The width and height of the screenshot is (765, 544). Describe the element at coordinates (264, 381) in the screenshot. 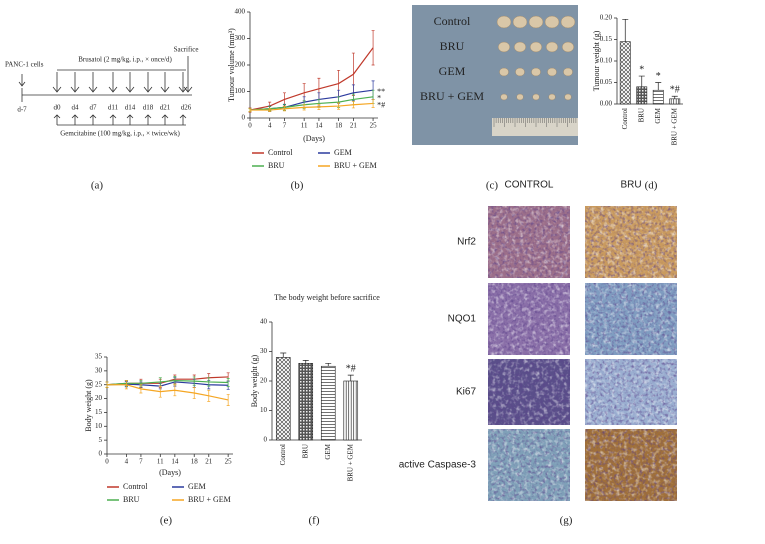

I see `y-tick-label: 20` at that location.